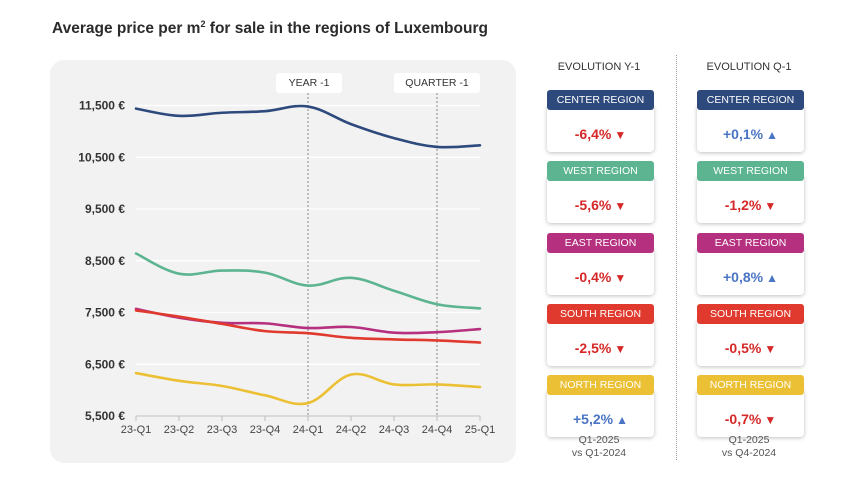 The height and width of the screenshot is (478, 850). What do you see at coordinates (309, 83) in the screenshot?
I see `year-ref-label: YEAR -1` at bounding box center [309, 83].